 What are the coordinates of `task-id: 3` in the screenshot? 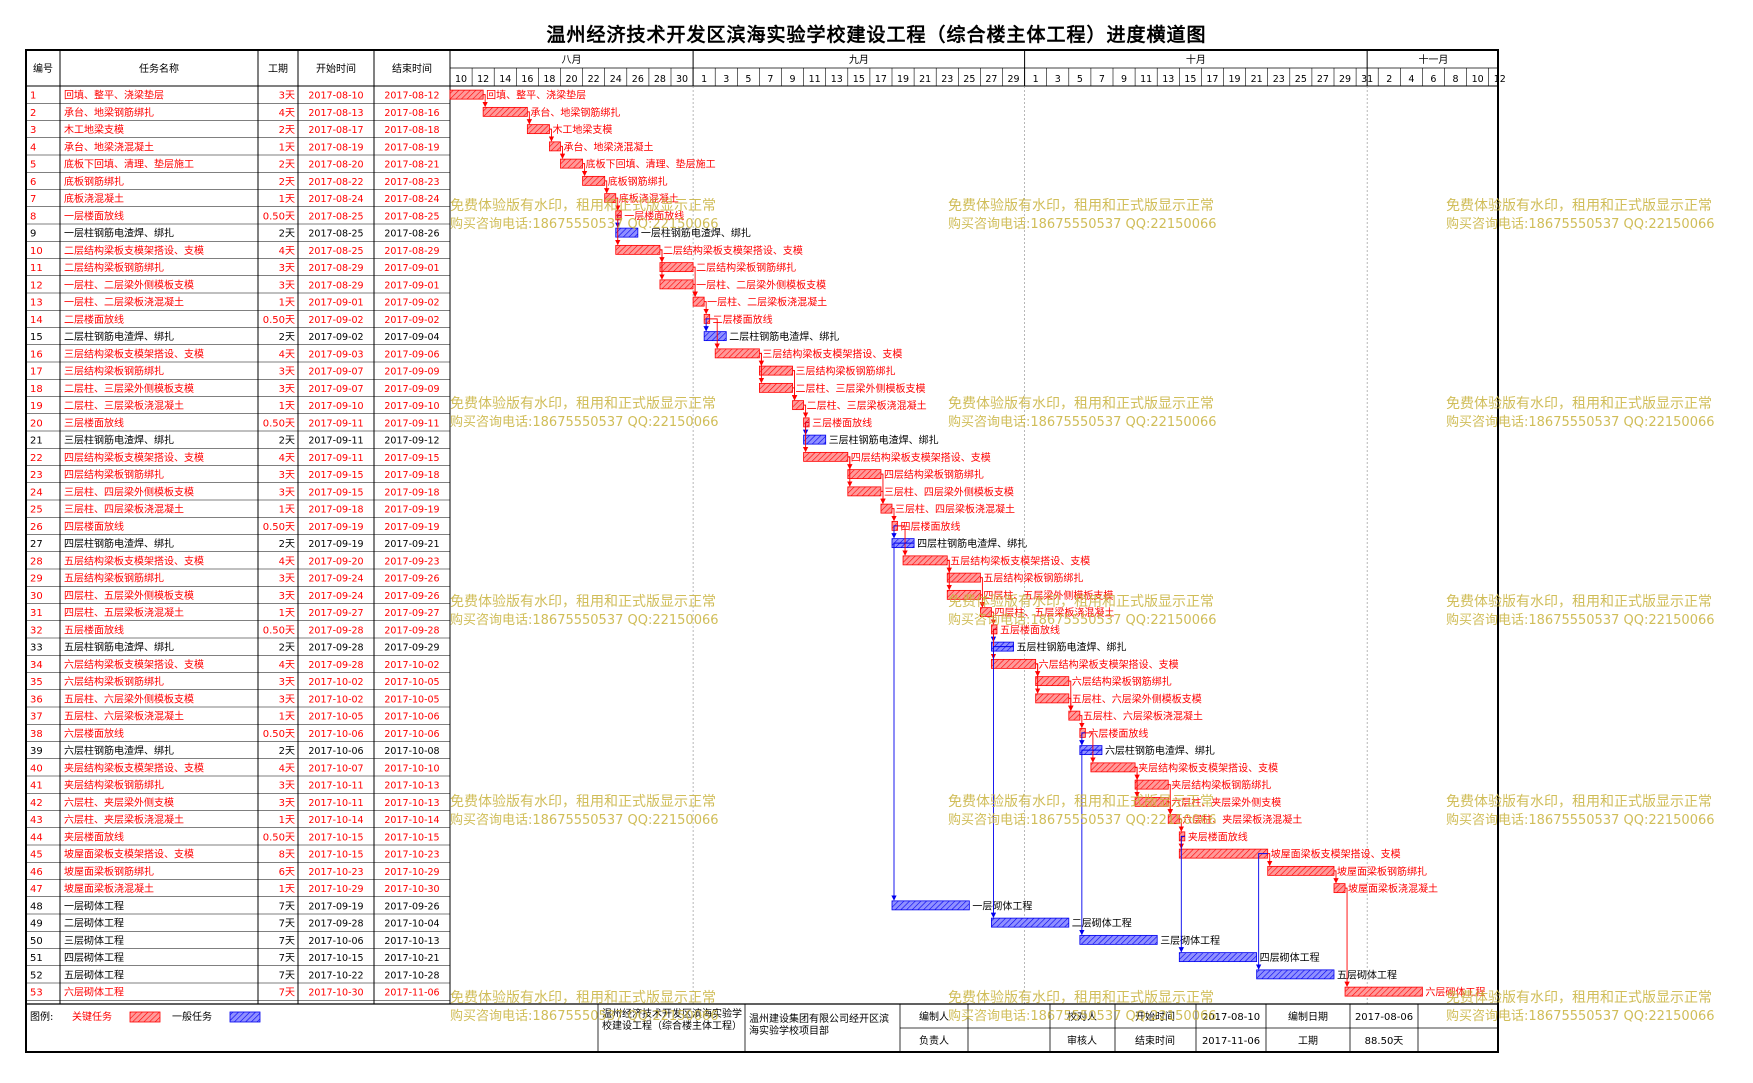 It's located at (33, 130).